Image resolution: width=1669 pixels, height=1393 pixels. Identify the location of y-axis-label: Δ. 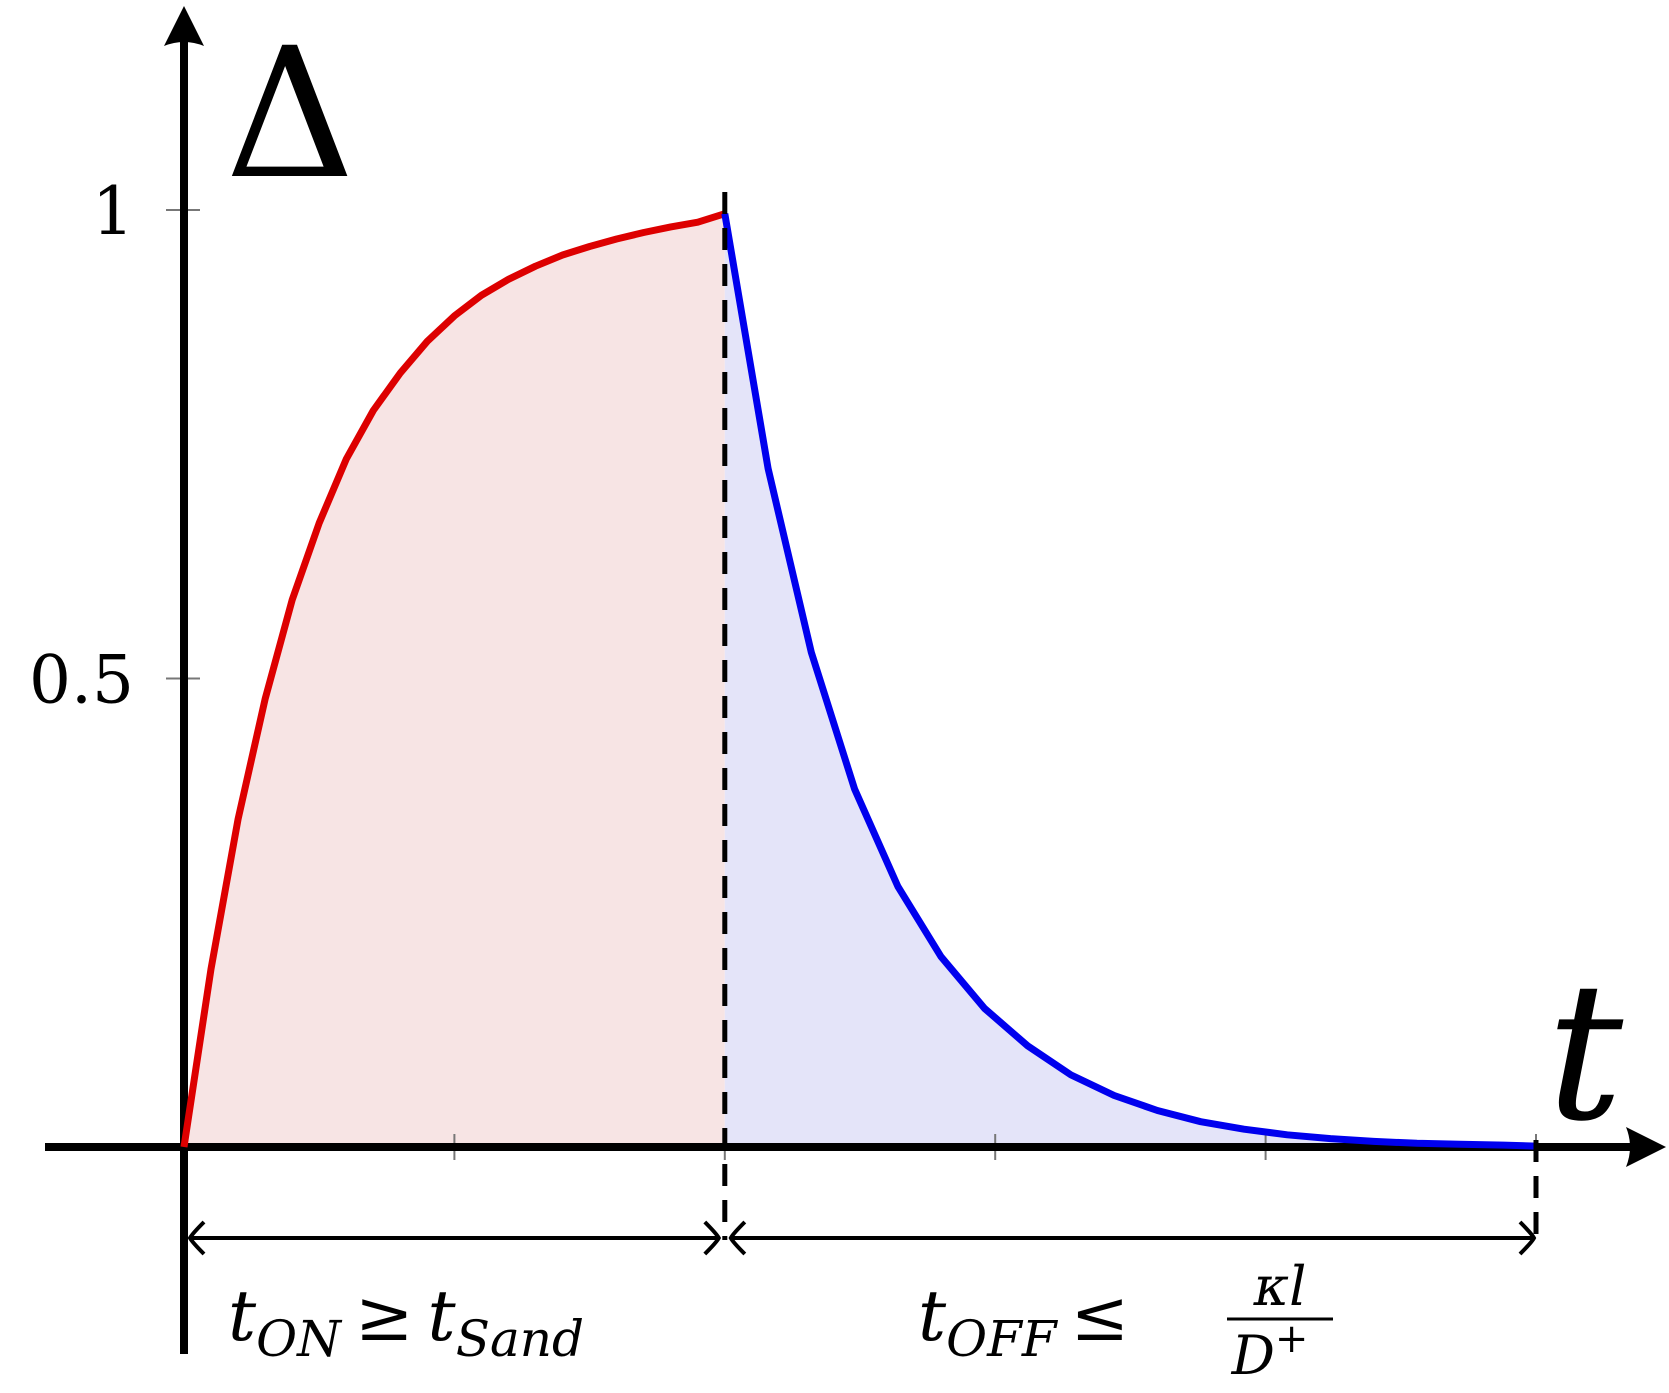
(290, 114).